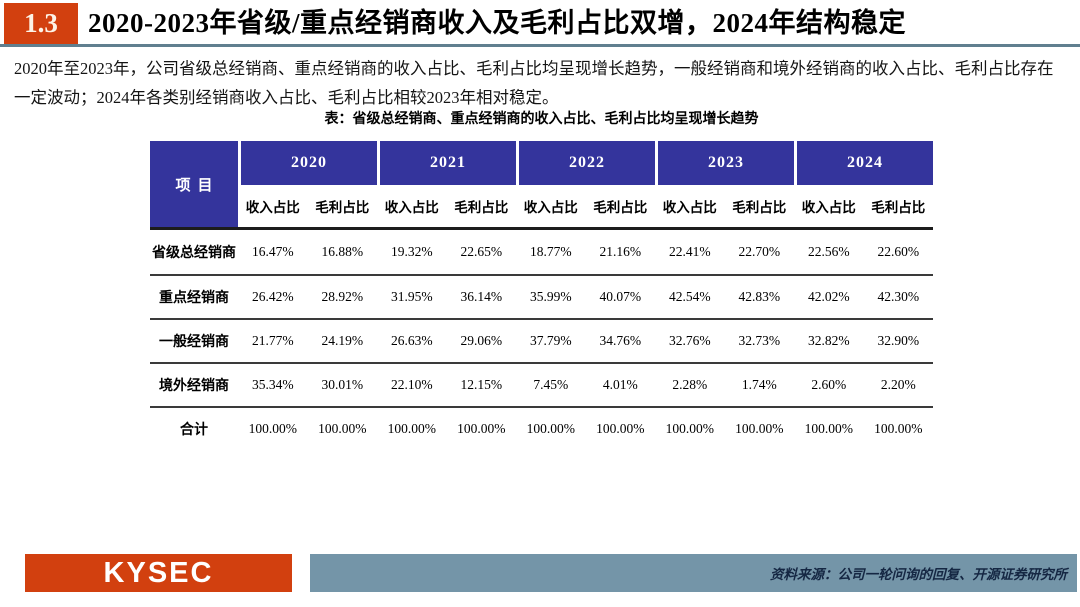  What do you see at coordinates (412, 296) in the screenshot?
I see `table-cell-value: 31.95%` at bounding box center [412, 296].